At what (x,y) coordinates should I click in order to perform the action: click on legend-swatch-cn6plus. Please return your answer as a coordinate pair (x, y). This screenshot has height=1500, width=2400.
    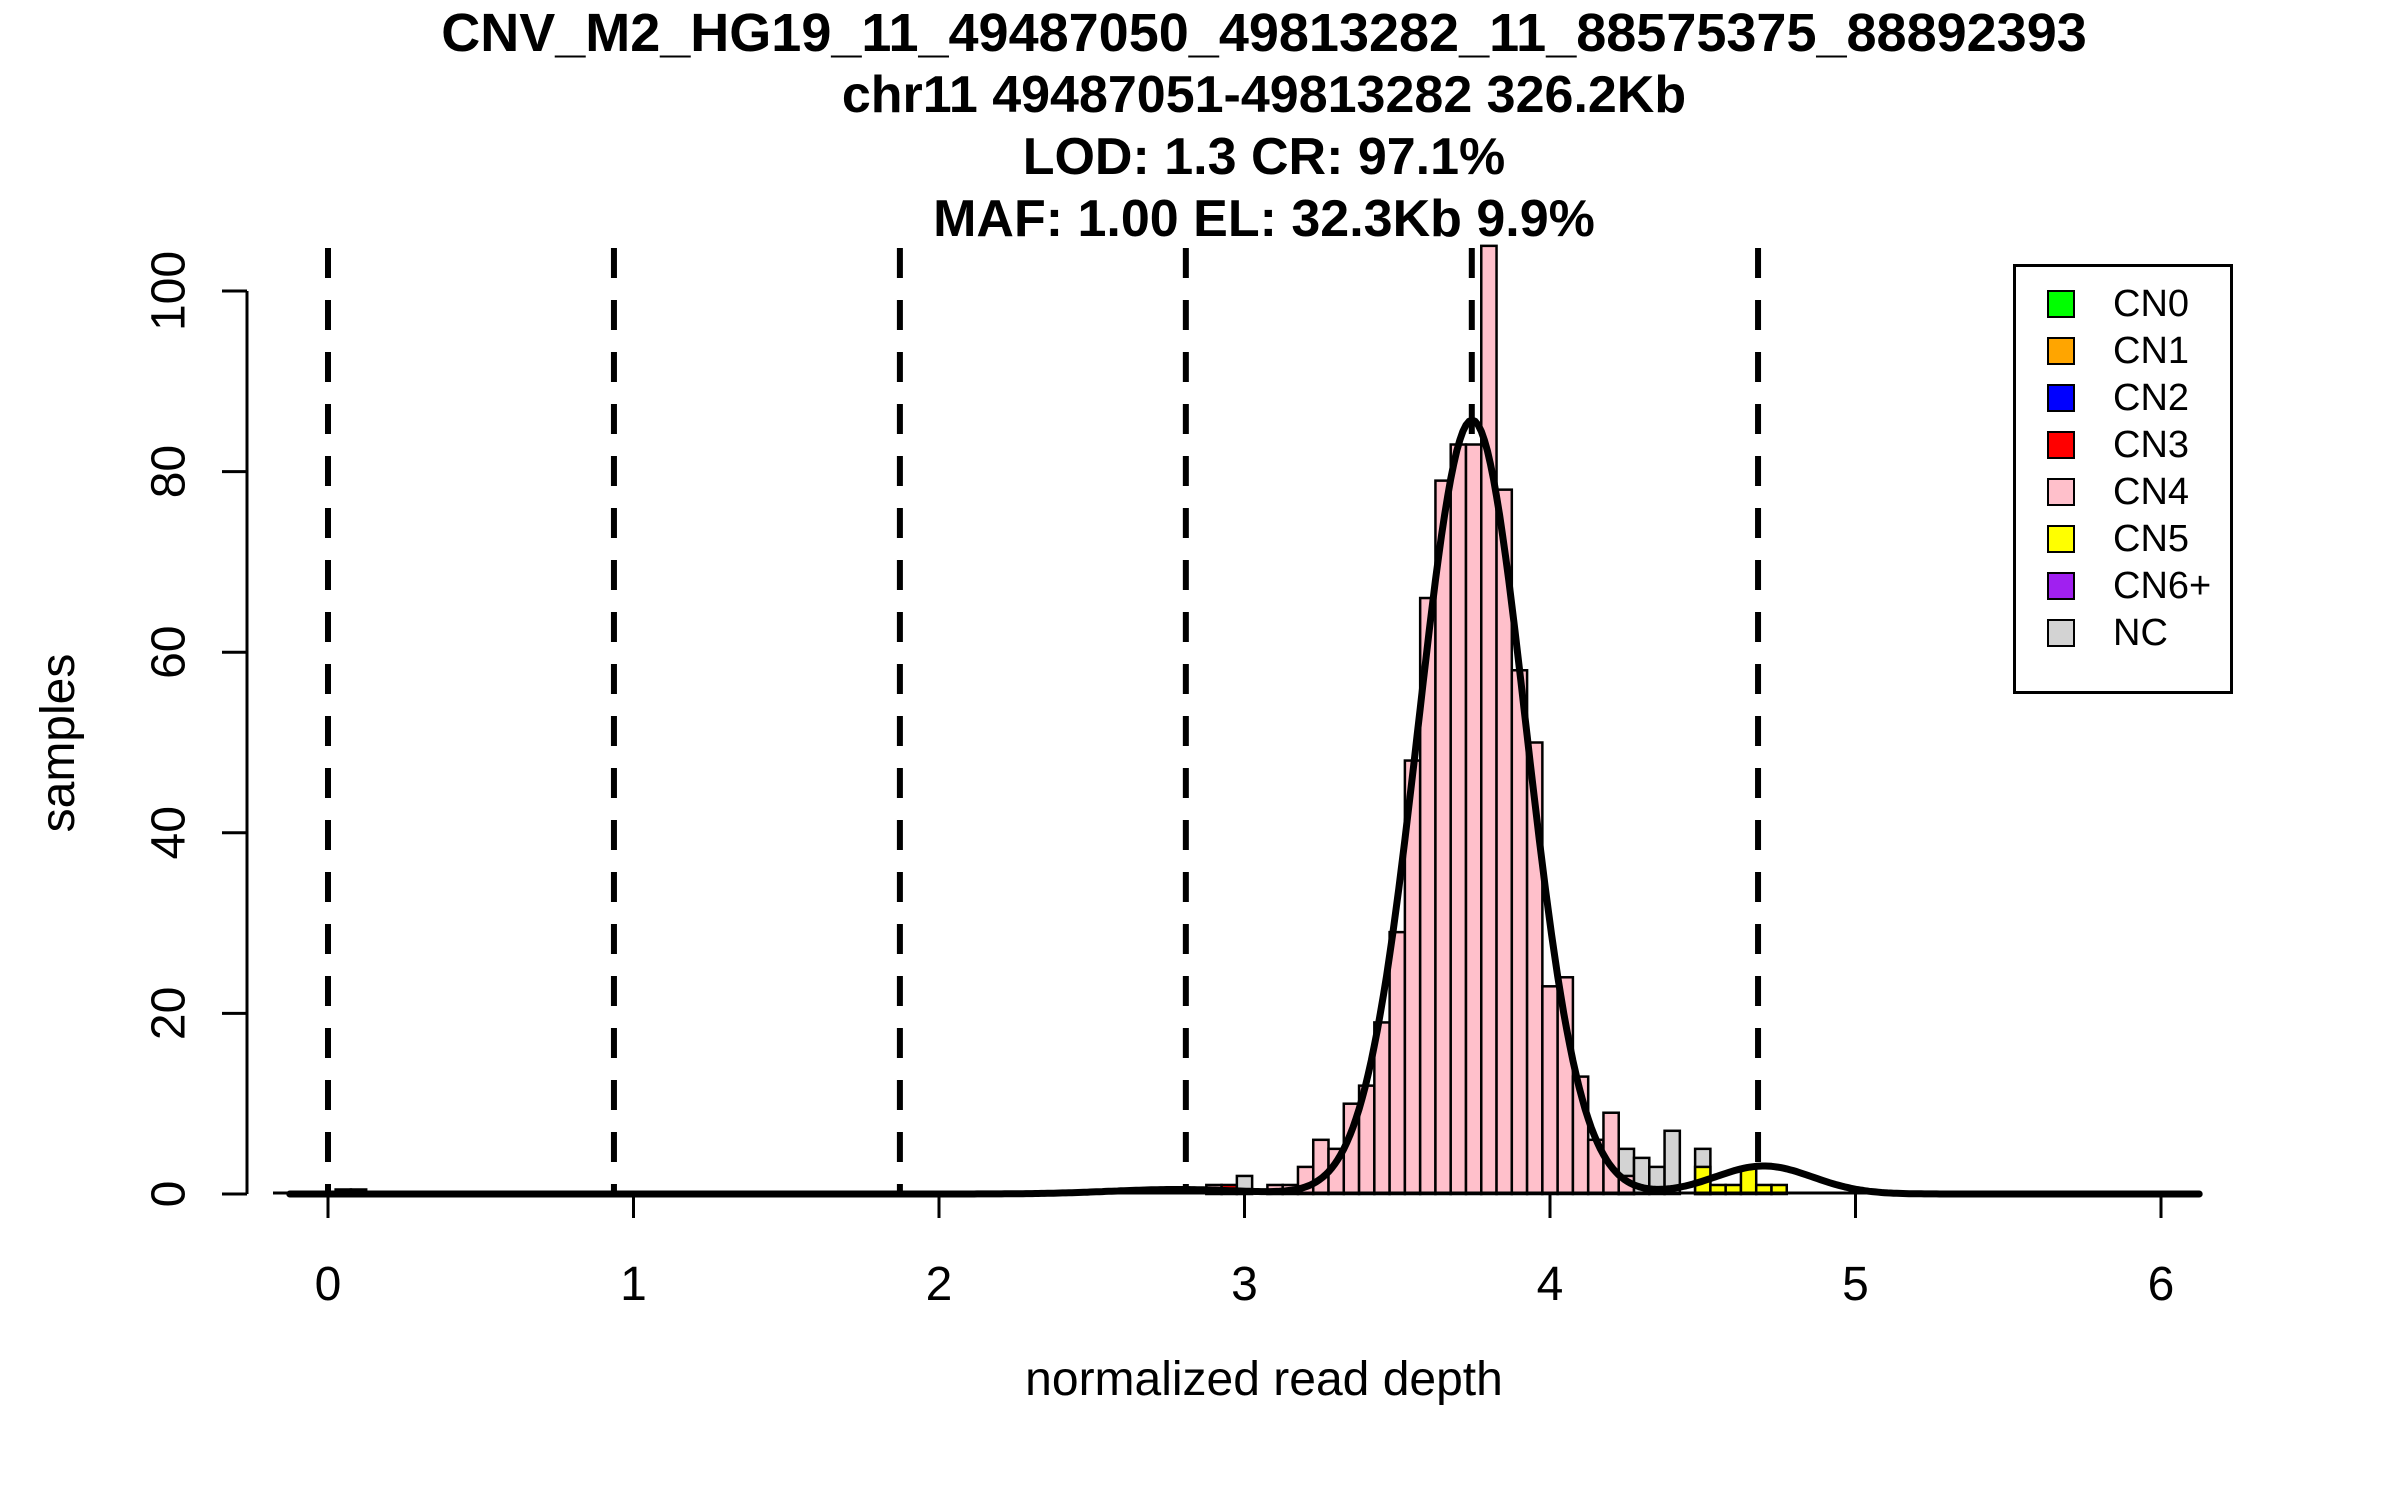
    Looking at the image, I should click on (2061, 586).